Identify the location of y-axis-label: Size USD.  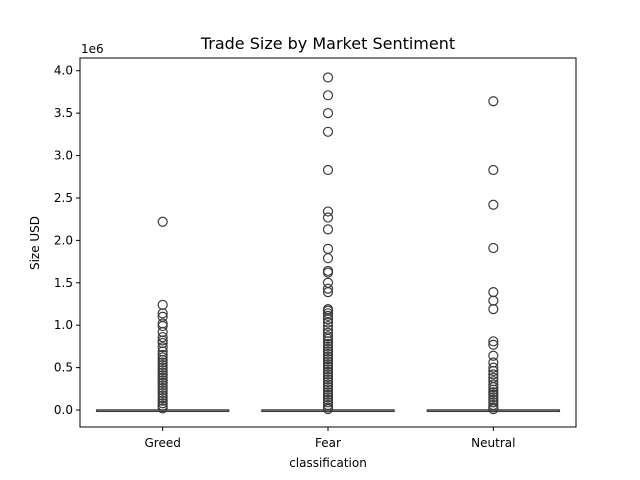
(35, 243).